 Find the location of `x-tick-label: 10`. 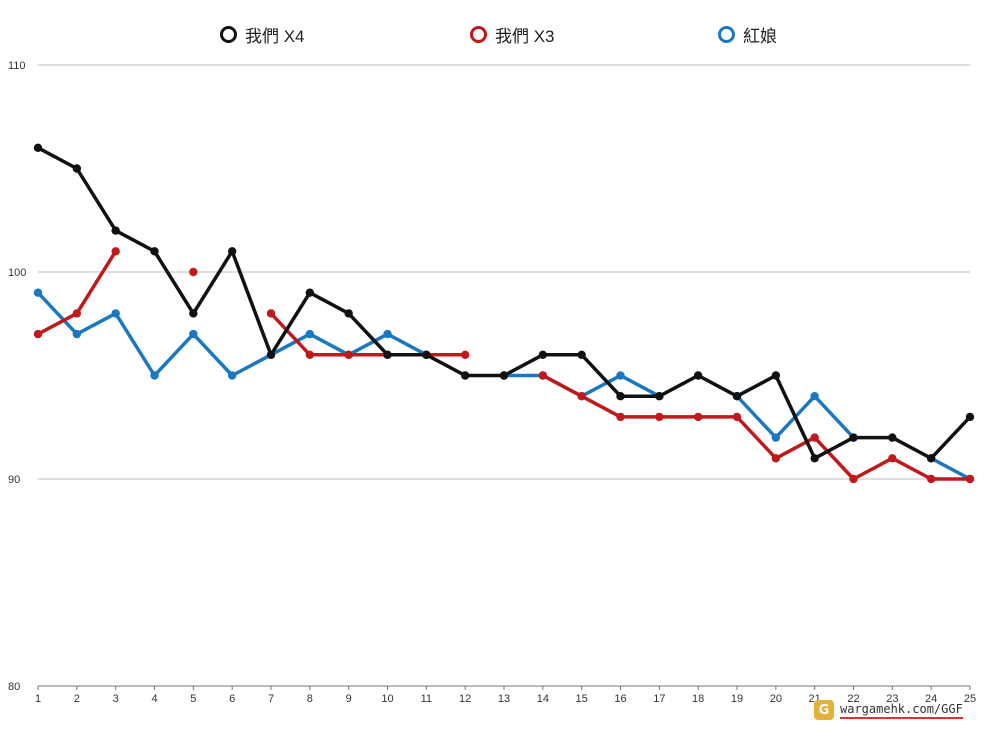

x-tick-label: 10 is located at coordinates (387, 699).